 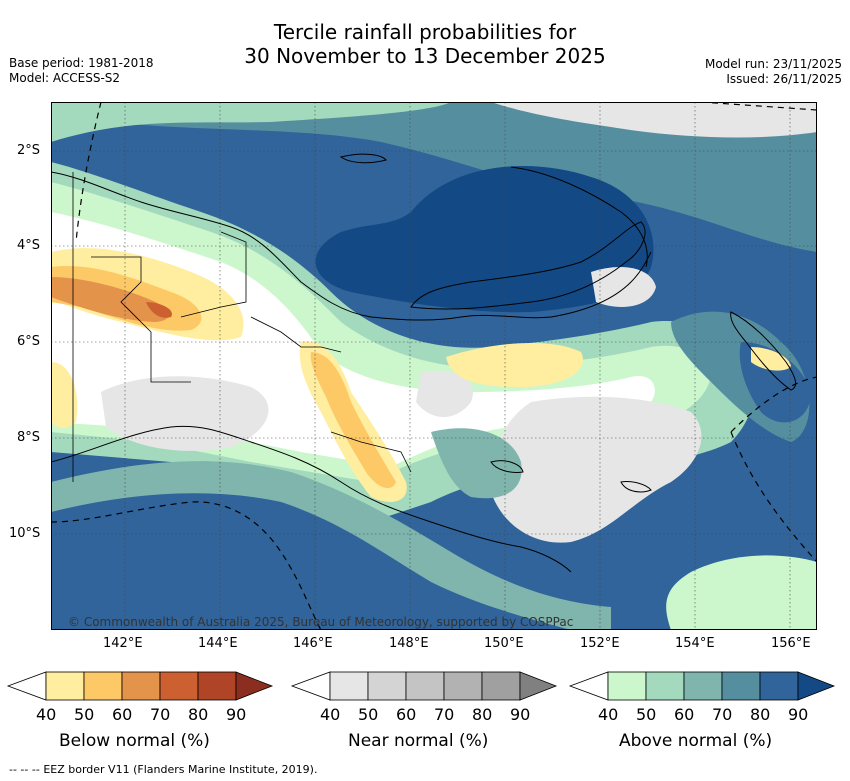 I want to click on above-normal-60-papua, so click(x=476, y=463).